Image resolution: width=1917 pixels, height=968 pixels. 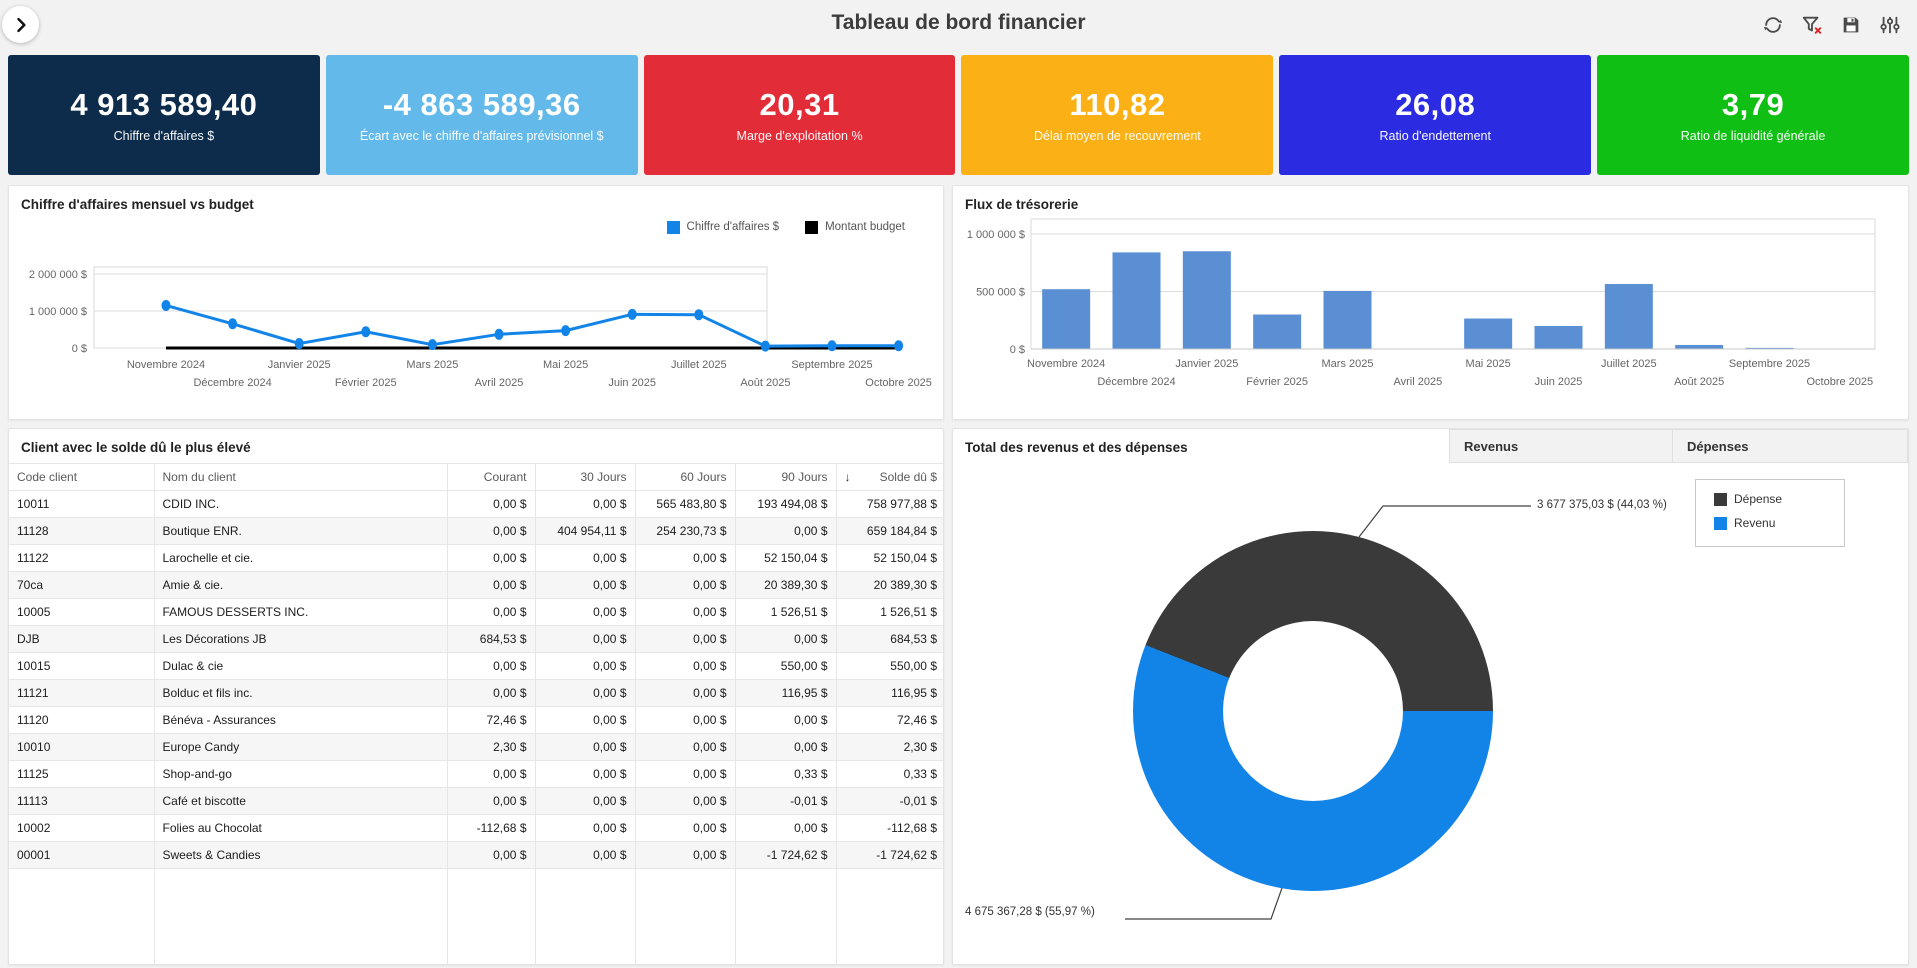 What do you see at coordinates (847, 477) in the screenshot?
I see `sort-desc-icon: ↓` at bounding box center [847, 477].